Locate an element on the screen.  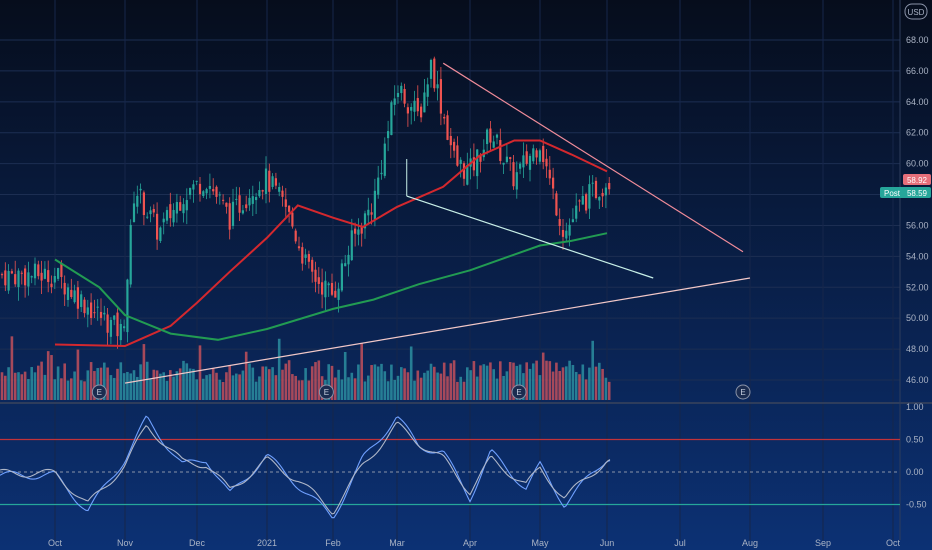
trendline is located at coordinates (437, 330).